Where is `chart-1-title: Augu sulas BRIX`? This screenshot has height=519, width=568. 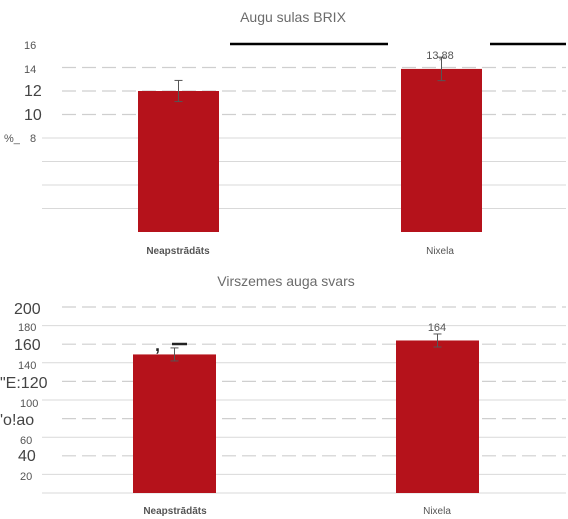 chart-1-title: Augu sulas BRIX is located at coordinates (293, 17).